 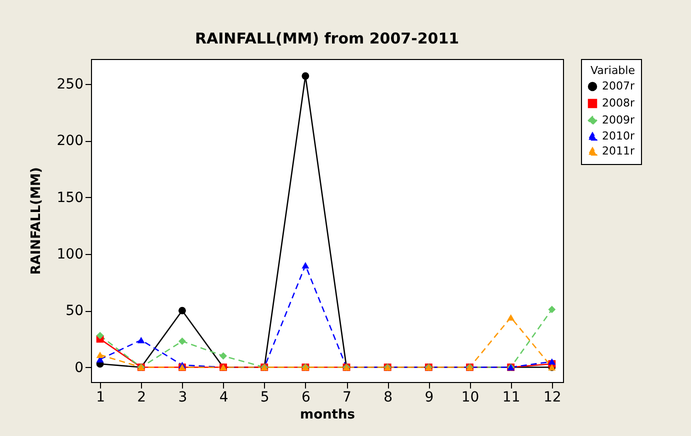 I want to click on y-tick-label: 150, so click(x=70, y=198).